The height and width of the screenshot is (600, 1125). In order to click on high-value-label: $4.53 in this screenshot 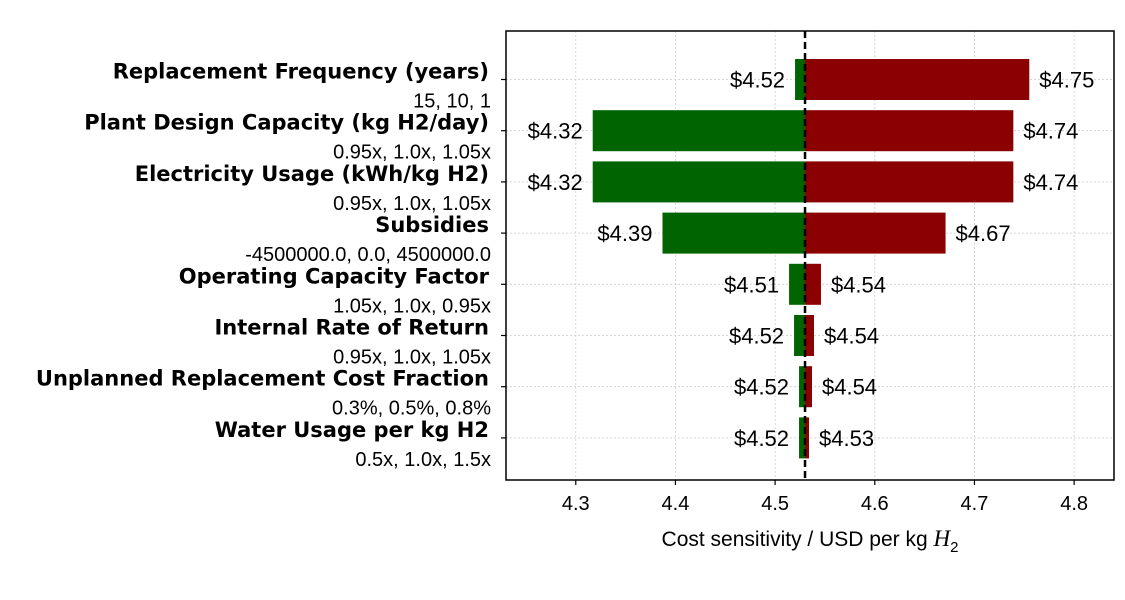, I will do `click(846, 438)`.